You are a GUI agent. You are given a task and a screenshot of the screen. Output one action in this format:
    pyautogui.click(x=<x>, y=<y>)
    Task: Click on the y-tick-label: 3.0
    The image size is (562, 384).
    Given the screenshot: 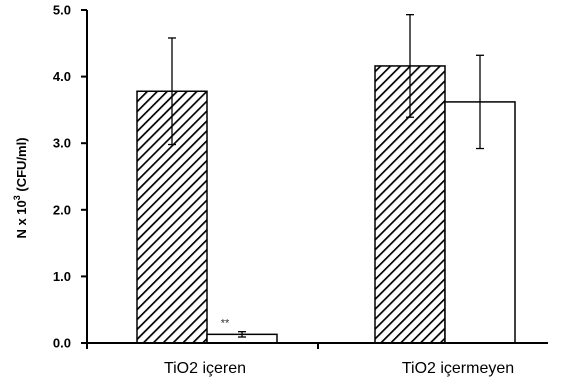 What is the action you would take?
    pyautogui.click(x=62, y=143)
    